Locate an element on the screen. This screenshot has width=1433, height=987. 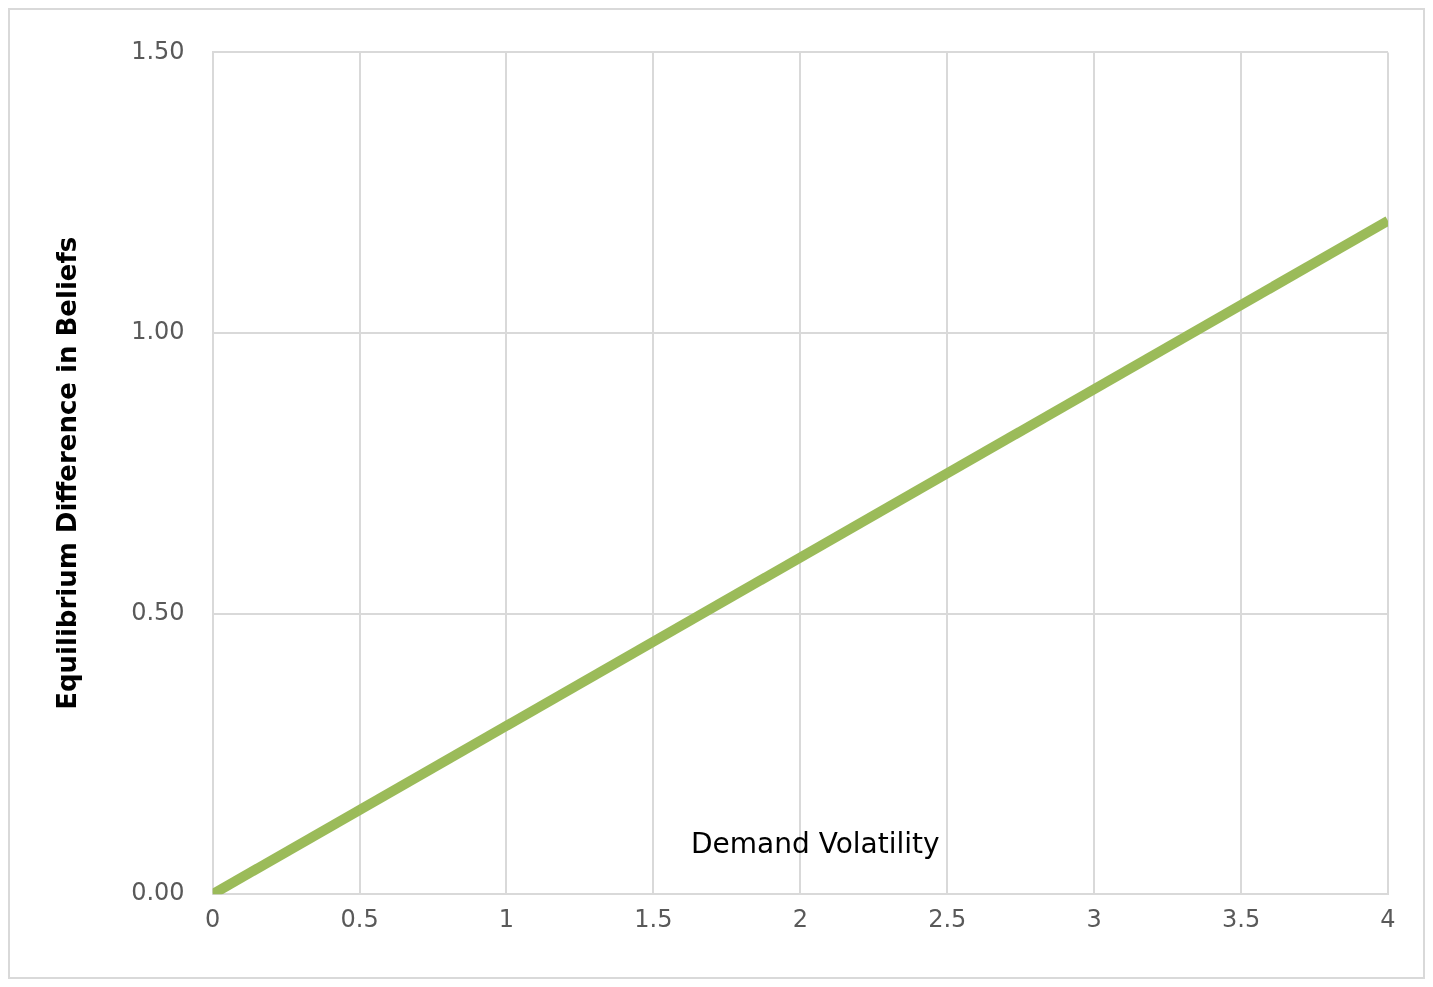
y-tick-label: 0.00 is located at coordinates (158, 892).